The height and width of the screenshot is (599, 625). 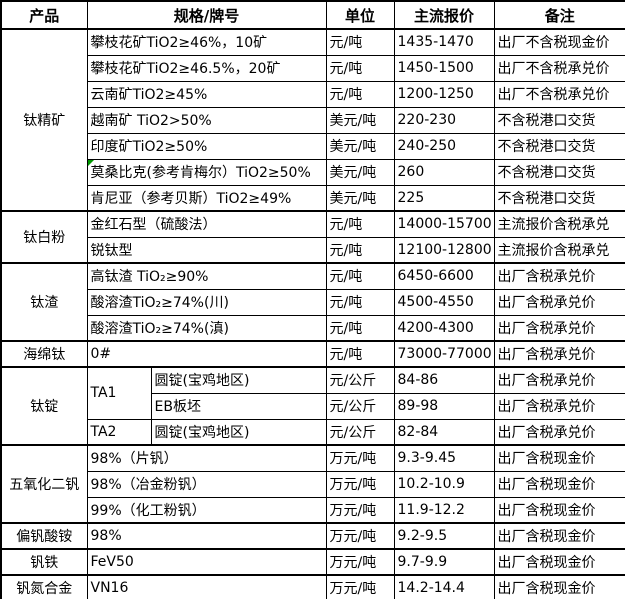 What do you see at coordinates (159, 328) in the screenshot?
I see `spec-text: 酸溶渣TiO₂≥74%(滇)` at bounding box center [159, 328].